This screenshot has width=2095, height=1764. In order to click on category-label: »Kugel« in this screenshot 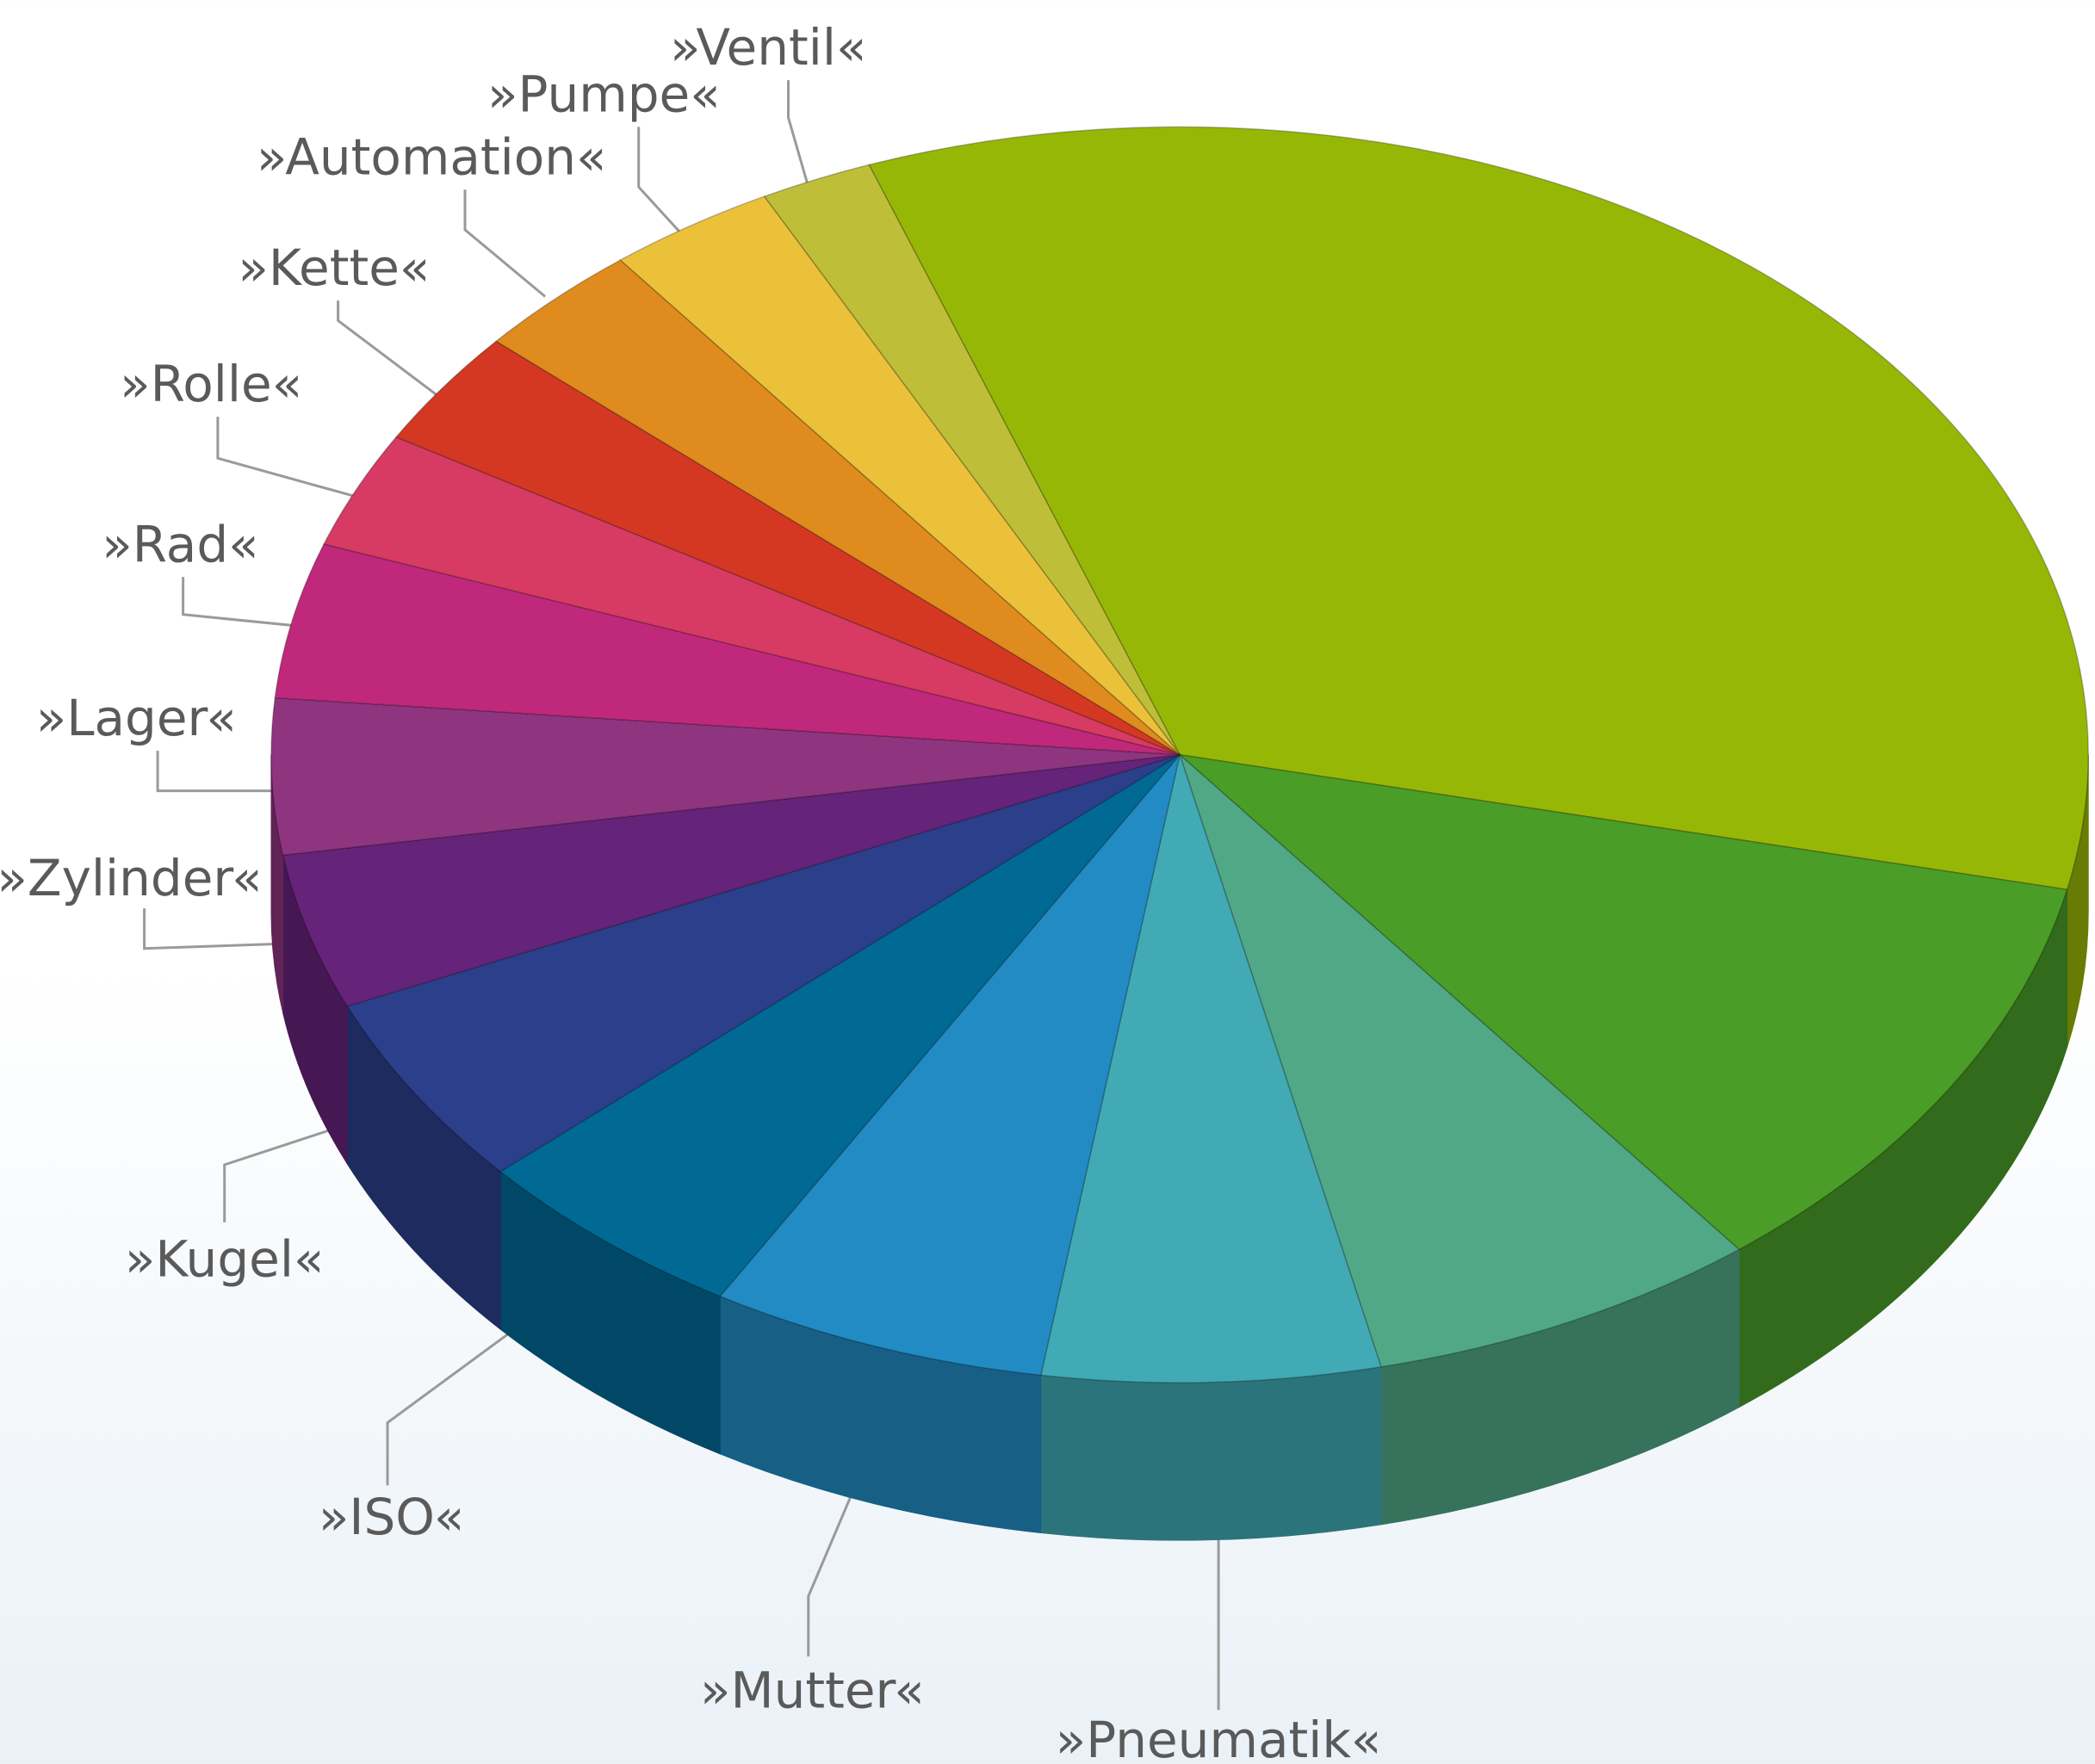, I will do `click(225, 1258)`.